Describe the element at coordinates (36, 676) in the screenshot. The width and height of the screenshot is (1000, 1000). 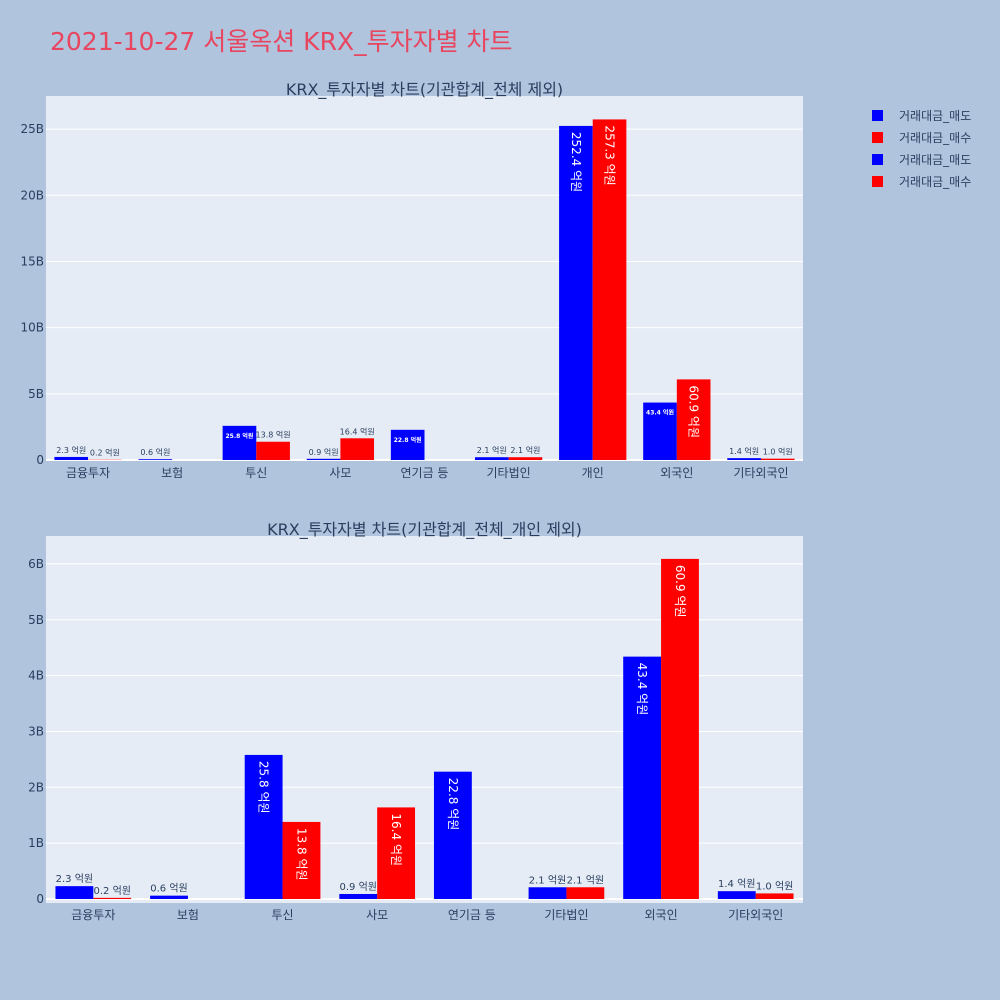
I see `y-tick-label: 4B` at that location.